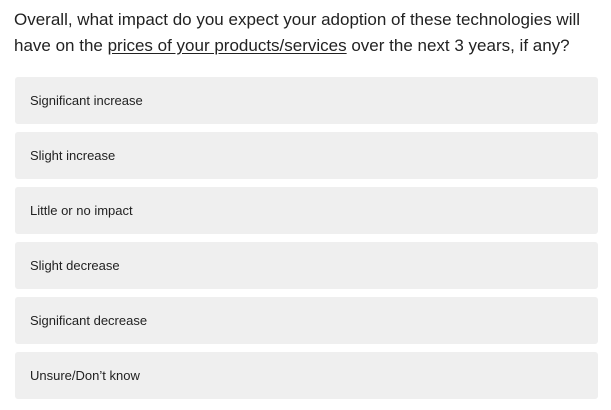 The height and width of the screenshot is (410, 611). What do you see at coordinates (306, 320) in the screenshot?
I see `option-significant-decrease: Significant decrease` at bounding box center [306, 320].